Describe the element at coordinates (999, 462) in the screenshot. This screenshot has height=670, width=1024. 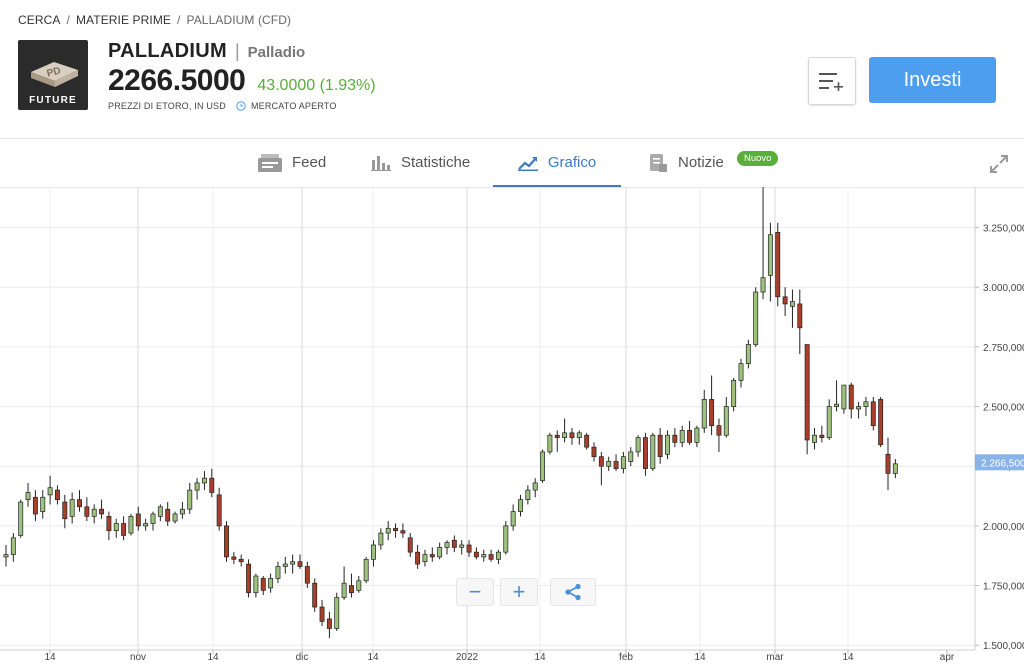
I see `current-price-tag: 2.266,500` at that location.